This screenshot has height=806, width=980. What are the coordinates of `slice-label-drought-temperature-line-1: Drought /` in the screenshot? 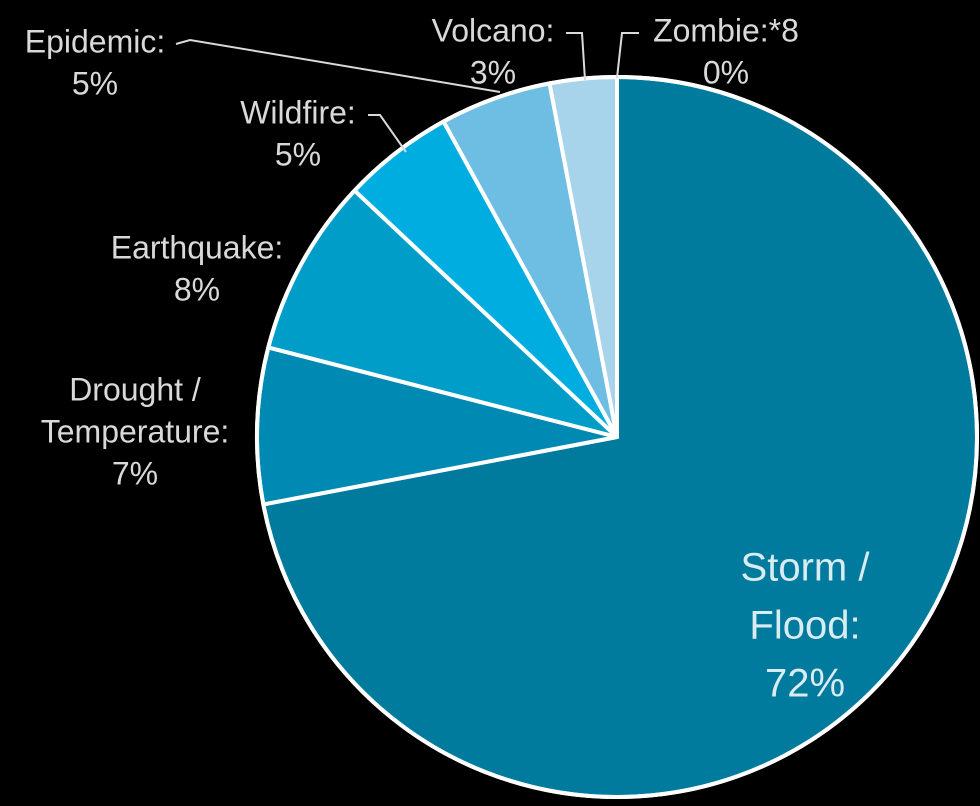 It's located at (135, 389).